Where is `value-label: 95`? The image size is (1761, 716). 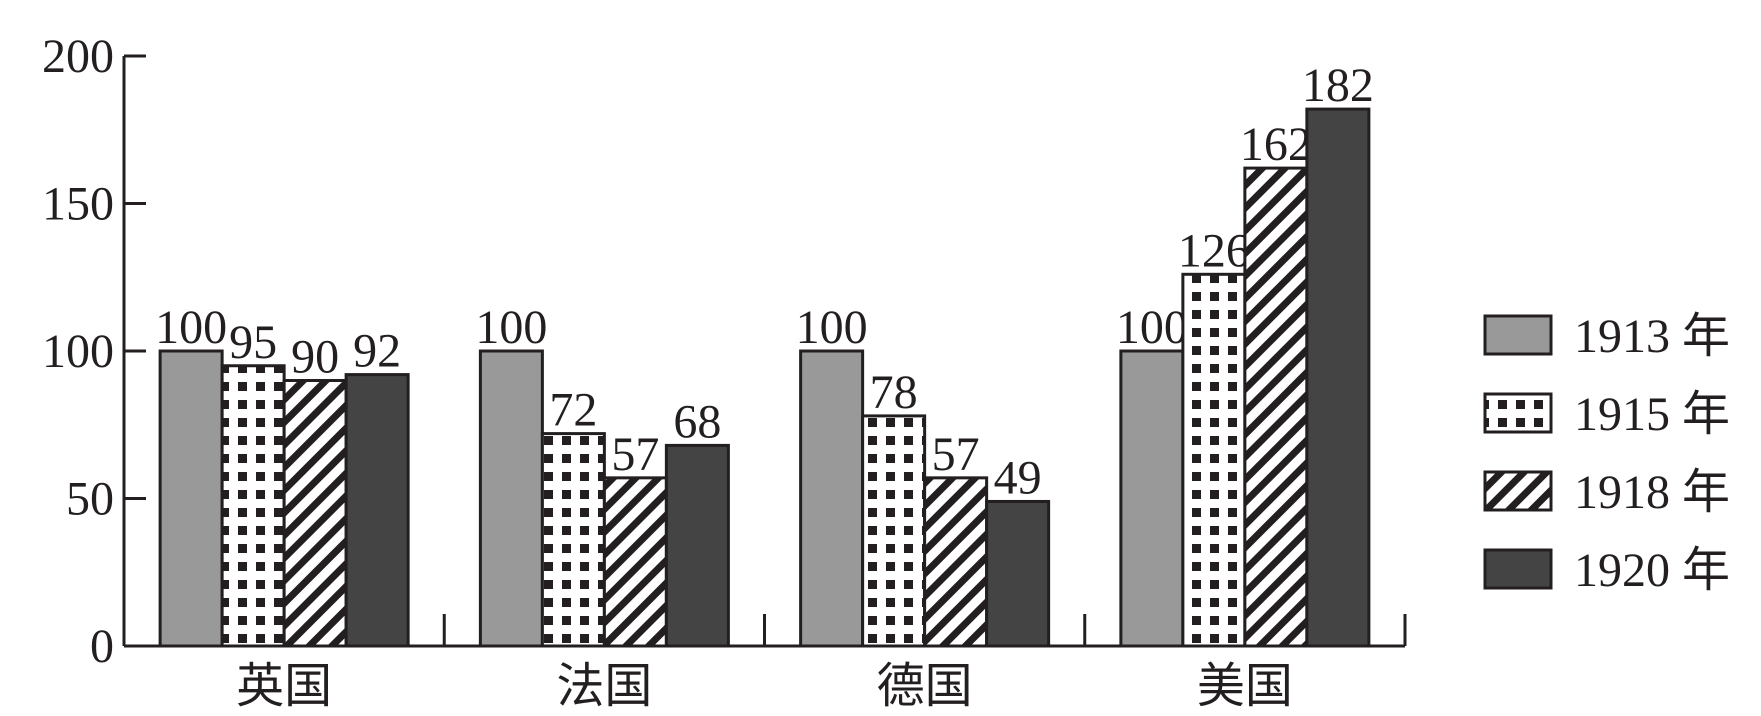
value-label: 95 is located at coordinates (253, 342).